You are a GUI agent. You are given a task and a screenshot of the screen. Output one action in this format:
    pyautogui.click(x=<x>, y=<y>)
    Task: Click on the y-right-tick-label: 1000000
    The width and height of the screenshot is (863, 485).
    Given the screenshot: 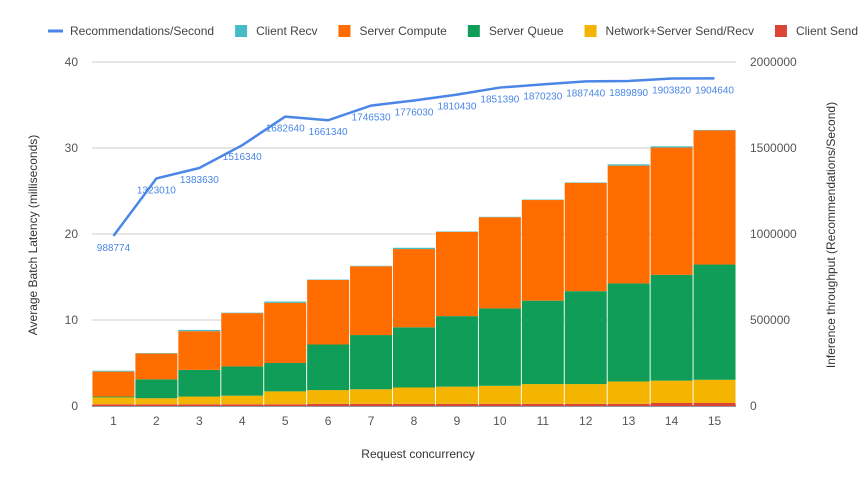 What is the action you would take?
    pyautogui.click(x=773, y=234)
    